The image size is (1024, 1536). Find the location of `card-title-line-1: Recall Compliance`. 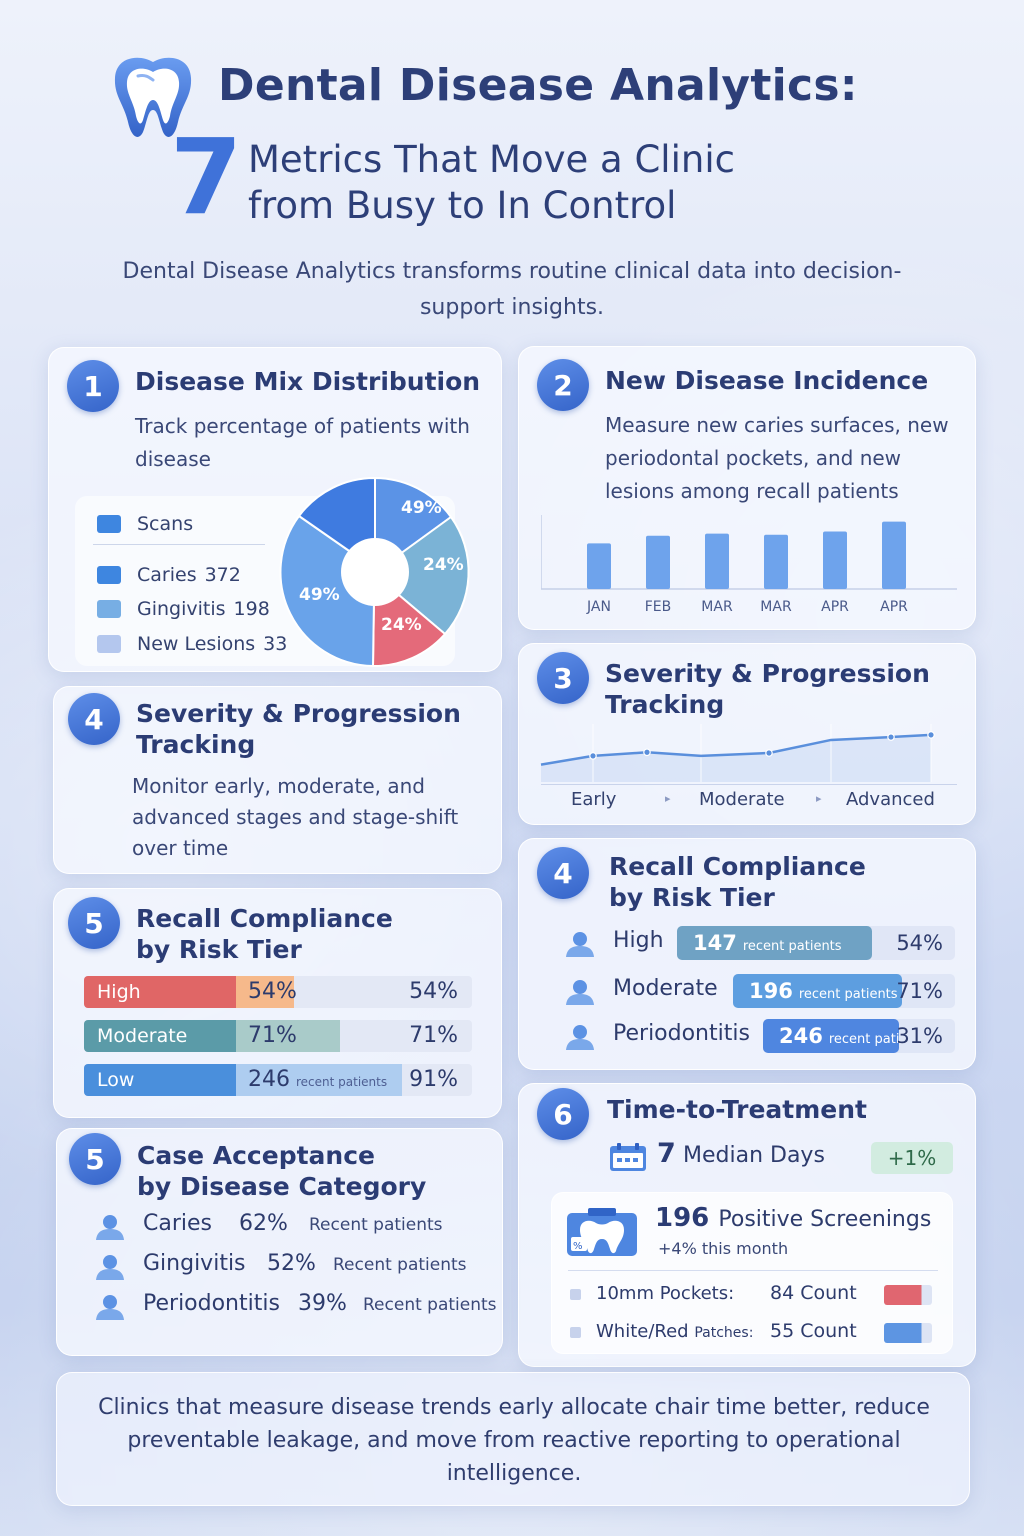

card-title-line-1: Recall Compliance is located at coordinates (737, 866).